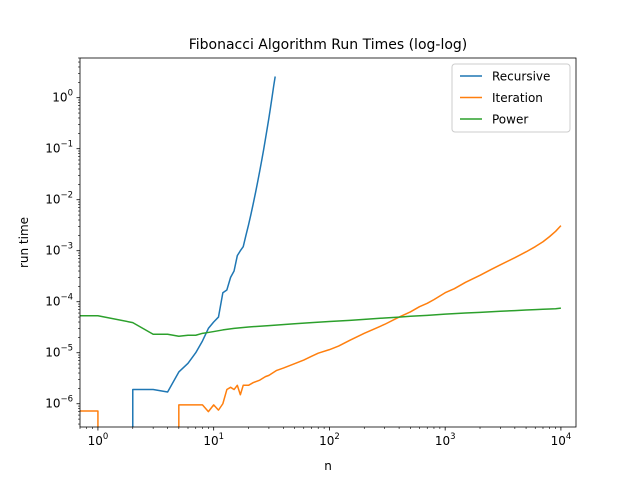  I want to click on legend-box, so click(511, 98).